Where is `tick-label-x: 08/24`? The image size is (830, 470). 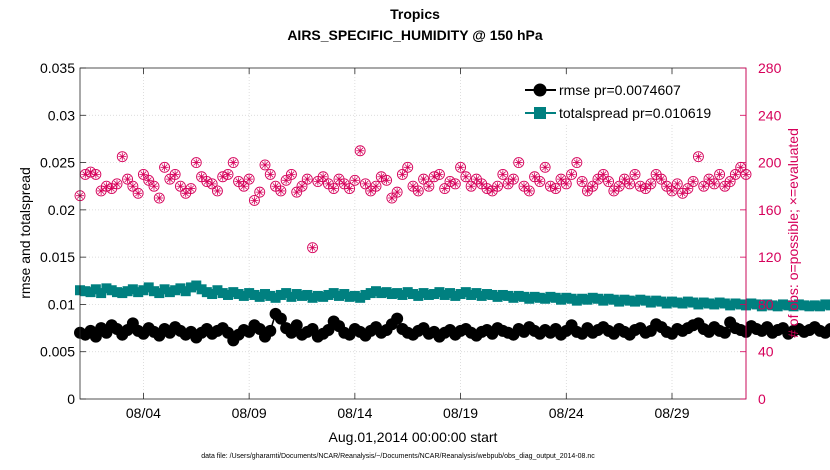 tick-label-x: 08/24 is located at coordinates (566, 413).